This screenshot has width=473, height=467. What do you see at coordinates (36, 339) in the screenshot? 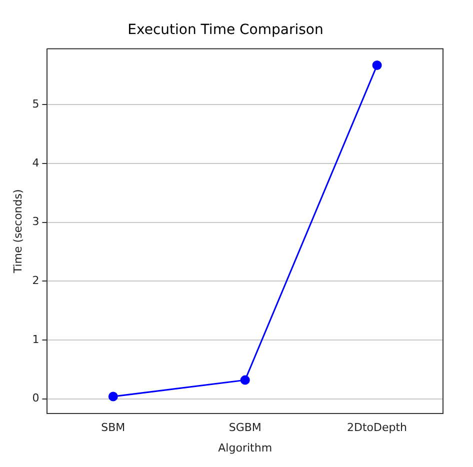
I see `y-tick-label: 1` at bounding box center [36, 339].